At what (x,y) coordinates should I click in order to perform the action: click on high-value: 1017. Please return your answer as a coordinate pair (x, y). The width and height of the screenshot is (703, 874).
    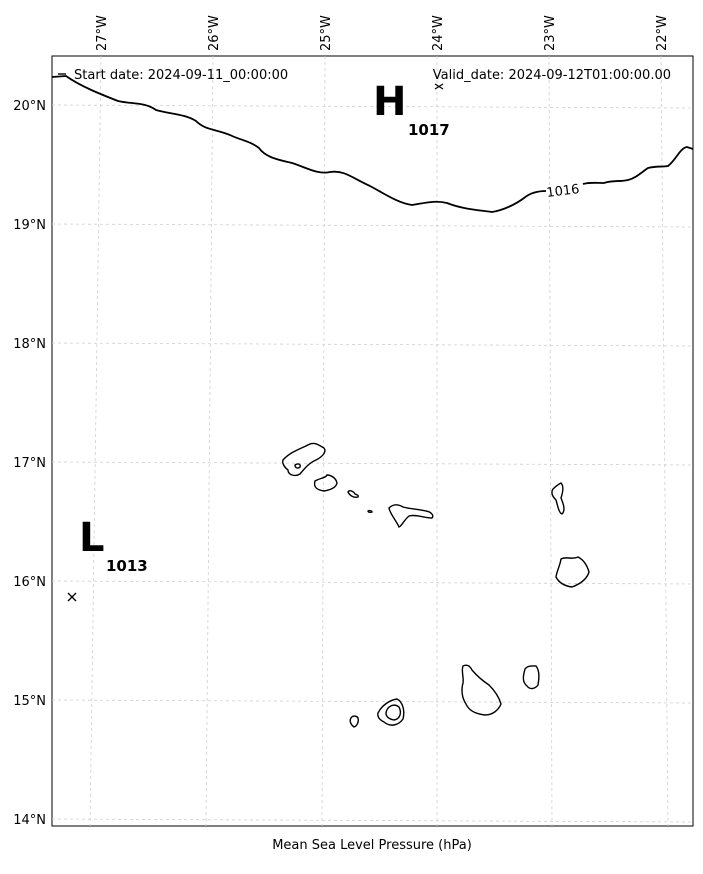
    Looking at the image, I should click on (429, 130).